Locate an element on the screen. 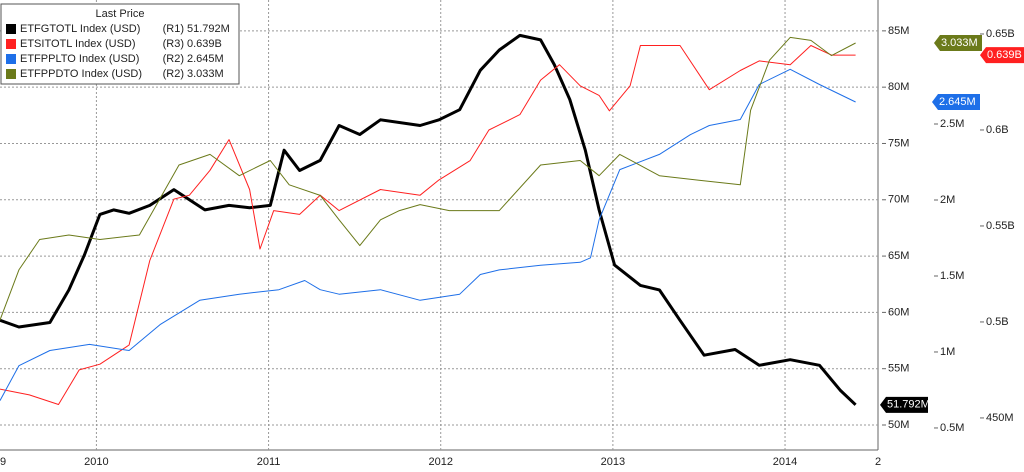  y-tick-label: 70M is located at coordinates (898, 200).